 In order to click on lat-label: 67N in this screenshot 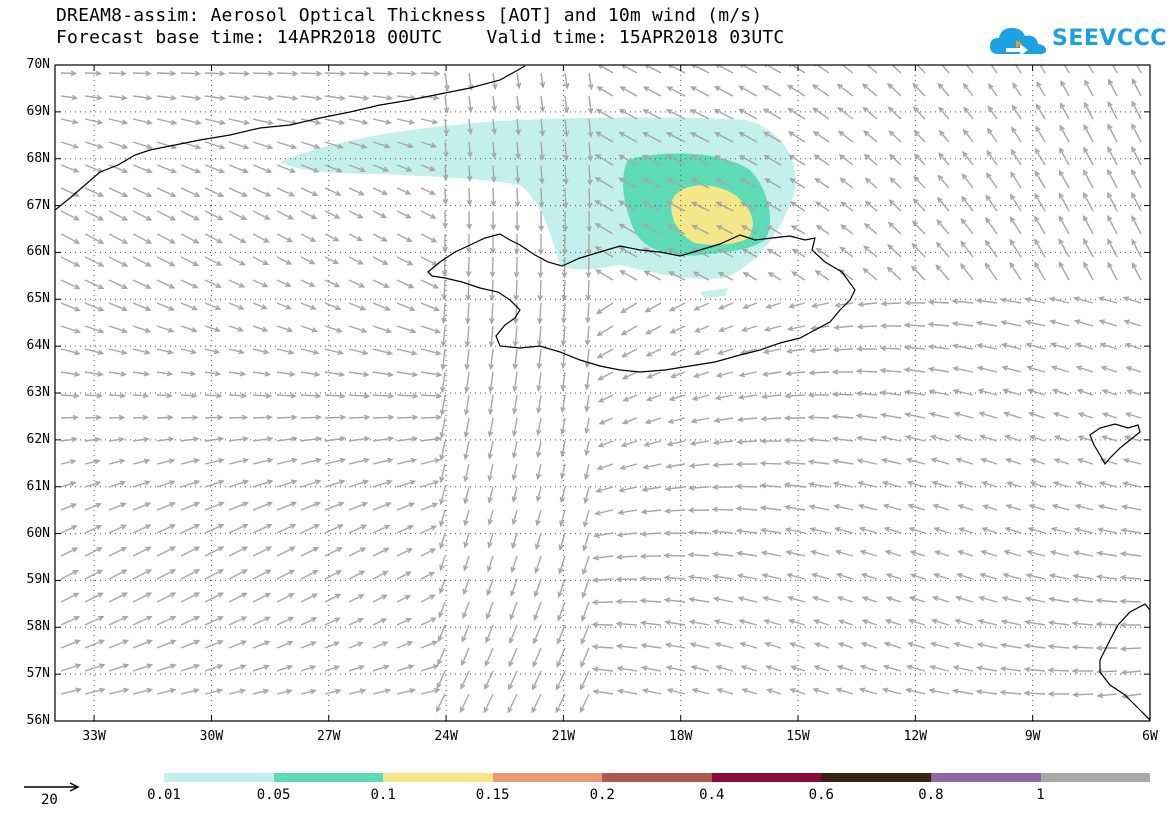, I will do `click(38, 205)`.